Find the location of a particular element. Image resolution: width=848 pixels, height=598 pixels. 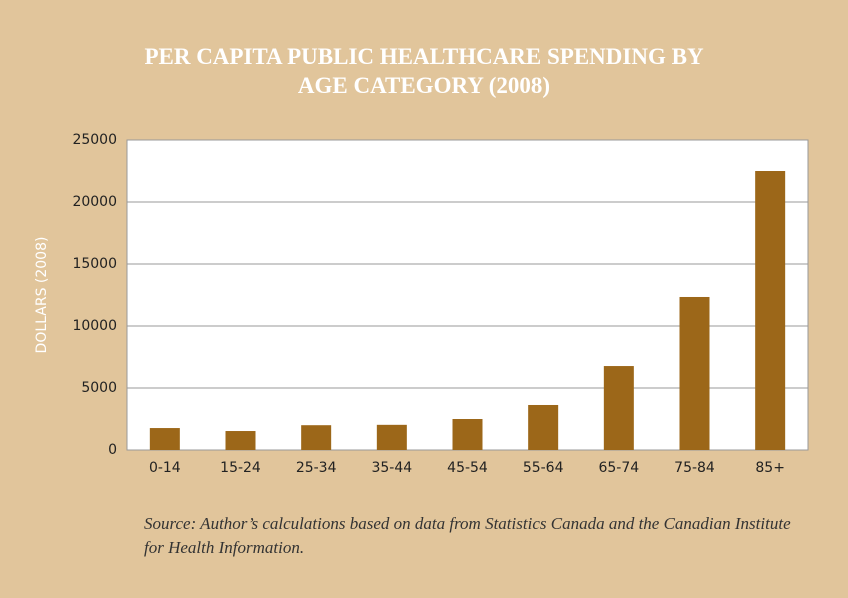

x-tick-label: 85+ is located at coordinates (770, 468).